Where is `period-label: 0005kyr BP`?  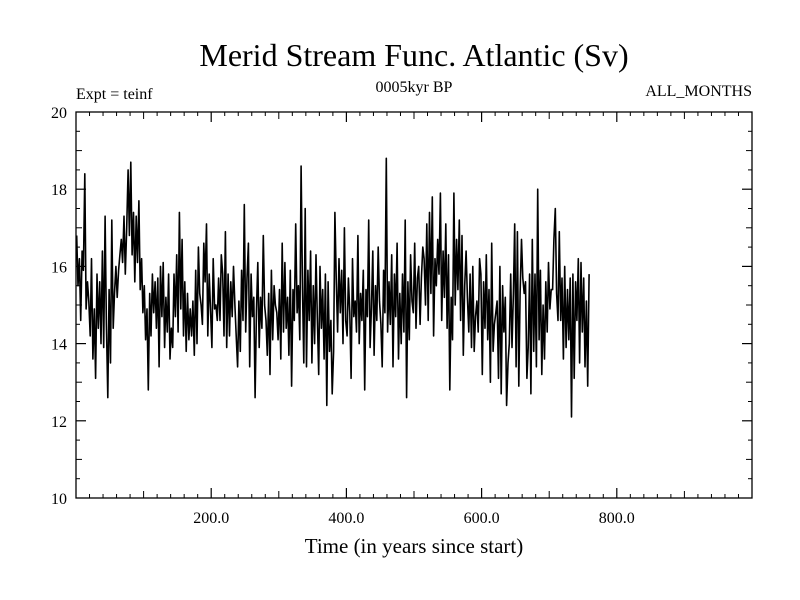 period-label: 0005kyr BP is located at coordinates (414, 87).